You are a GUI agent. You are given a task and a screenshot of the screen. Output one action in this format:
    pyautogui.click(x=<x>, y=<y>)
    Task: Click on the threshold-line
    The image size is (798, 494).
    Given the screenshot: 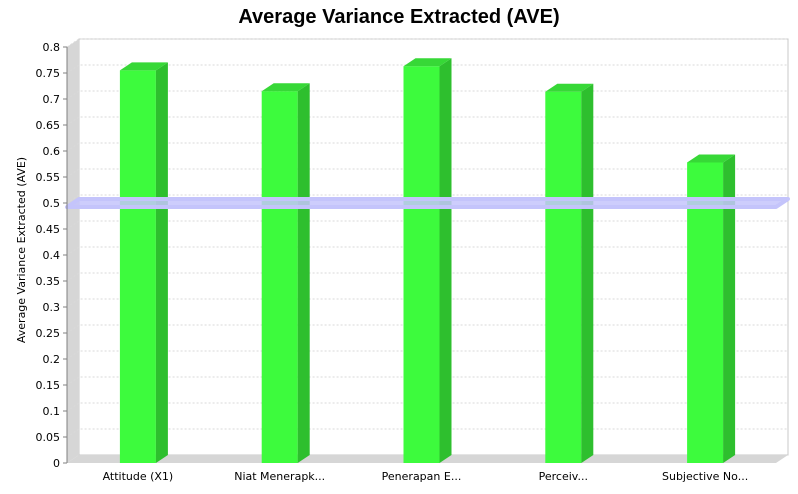 What is the action you would take?
    pyautogui.click(x=427, y=203)
    